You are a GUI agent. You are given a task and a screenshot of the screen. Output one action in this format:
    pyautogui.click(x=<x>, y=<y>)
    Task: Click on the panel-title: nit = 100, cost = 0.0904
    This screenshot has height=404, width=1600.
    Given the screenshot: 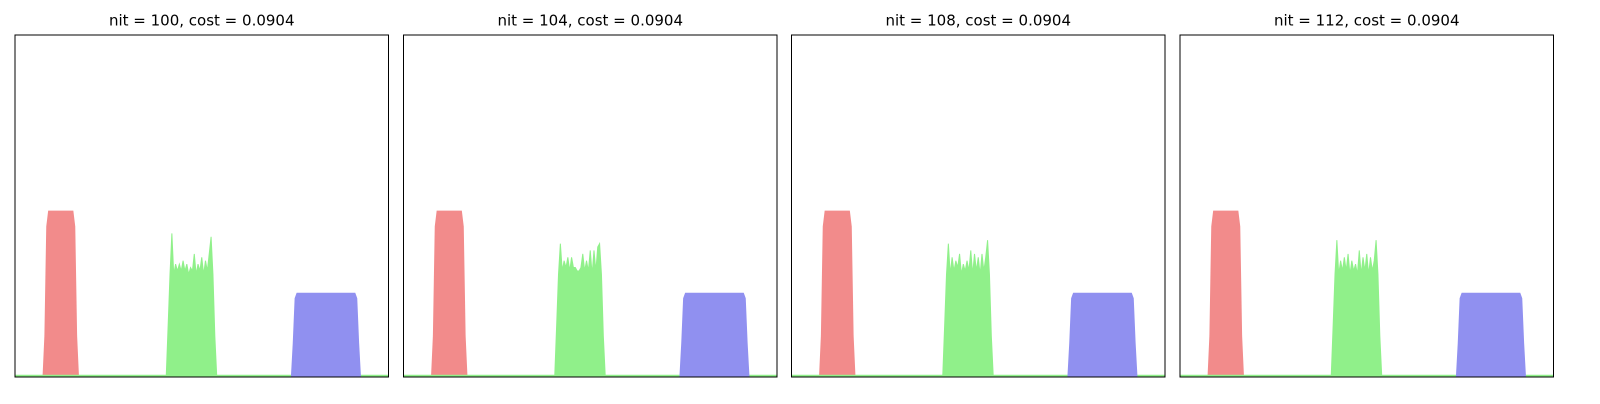 What is the action you would take?
    pyautogui.click(x=202, y=21)
    